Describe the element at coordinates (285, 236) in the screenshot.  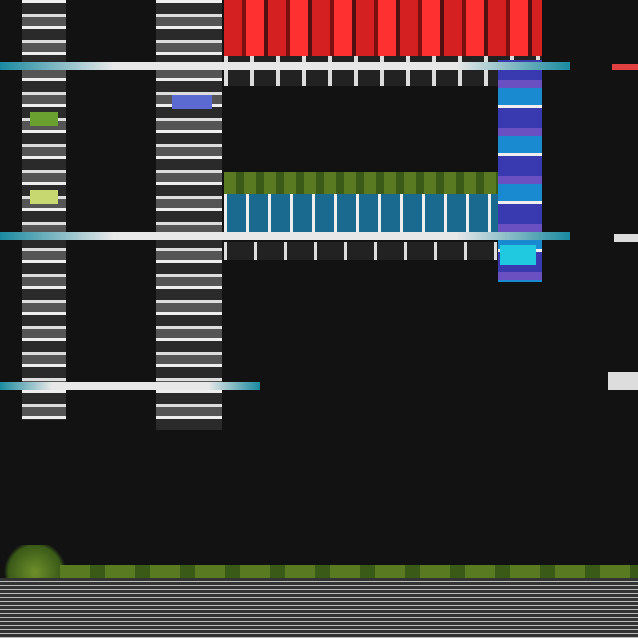
I see `middle-beam` at that location.